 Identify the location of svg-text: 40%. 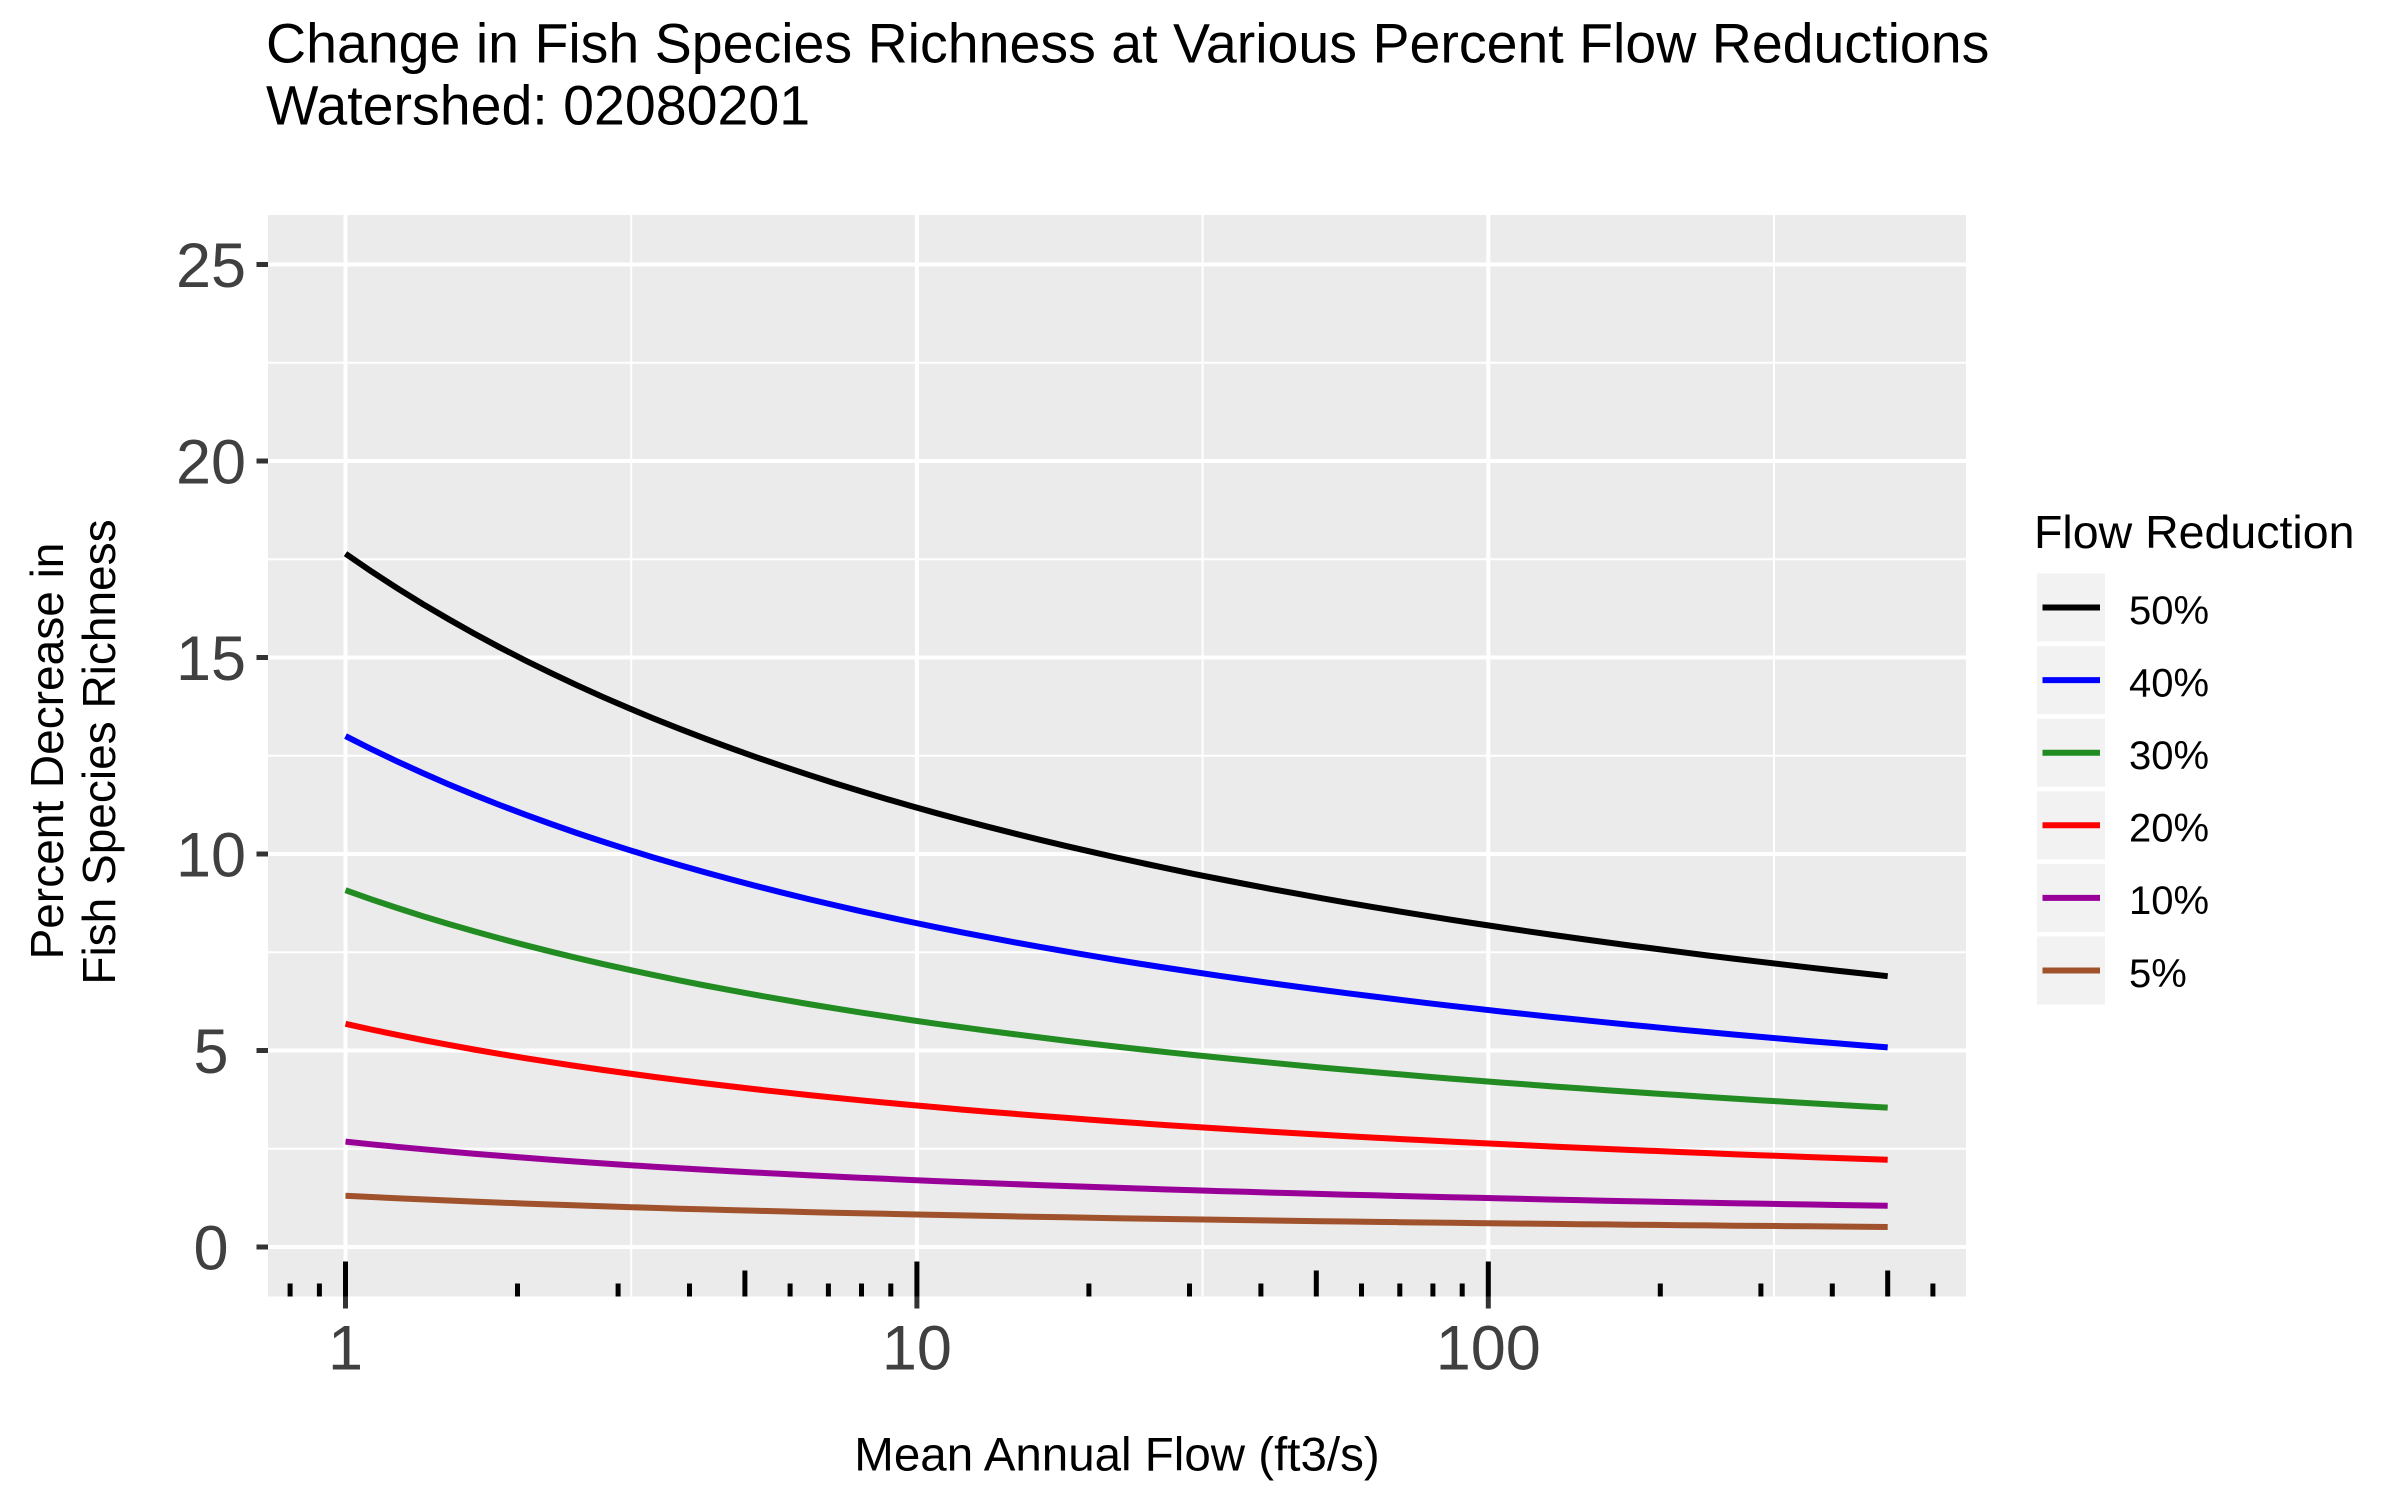
(2169, 683).